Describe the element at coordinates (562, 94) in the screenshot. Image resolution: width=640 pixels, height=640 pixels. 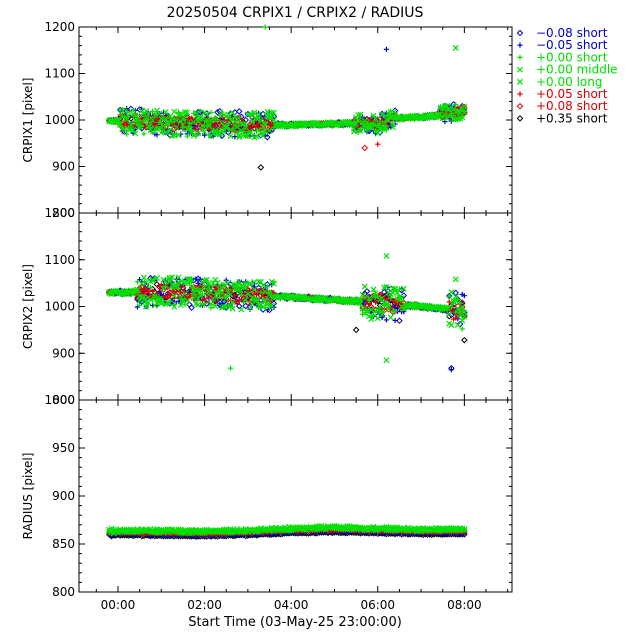
I see `legend-item: +0.05 short` at that location.